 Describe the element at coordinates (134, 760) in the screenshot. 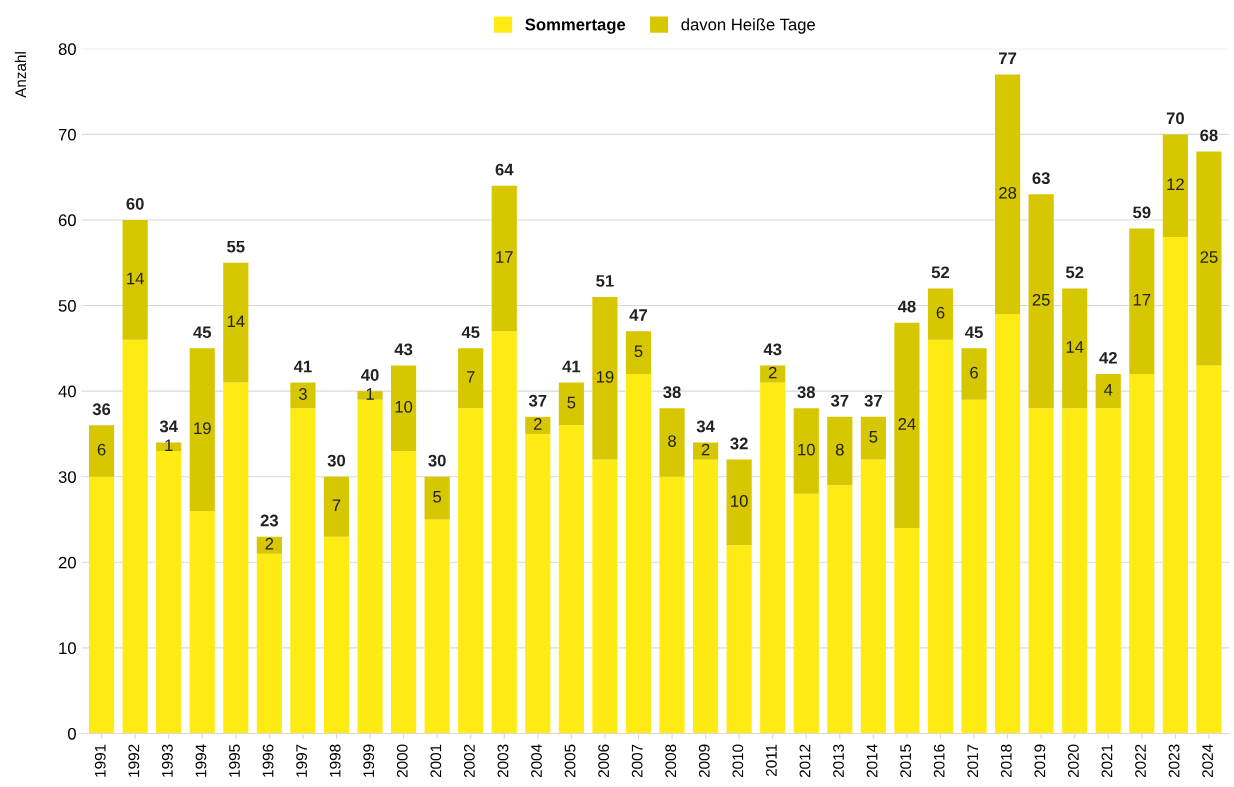

I see `x-tick-label: 1992` at that location.